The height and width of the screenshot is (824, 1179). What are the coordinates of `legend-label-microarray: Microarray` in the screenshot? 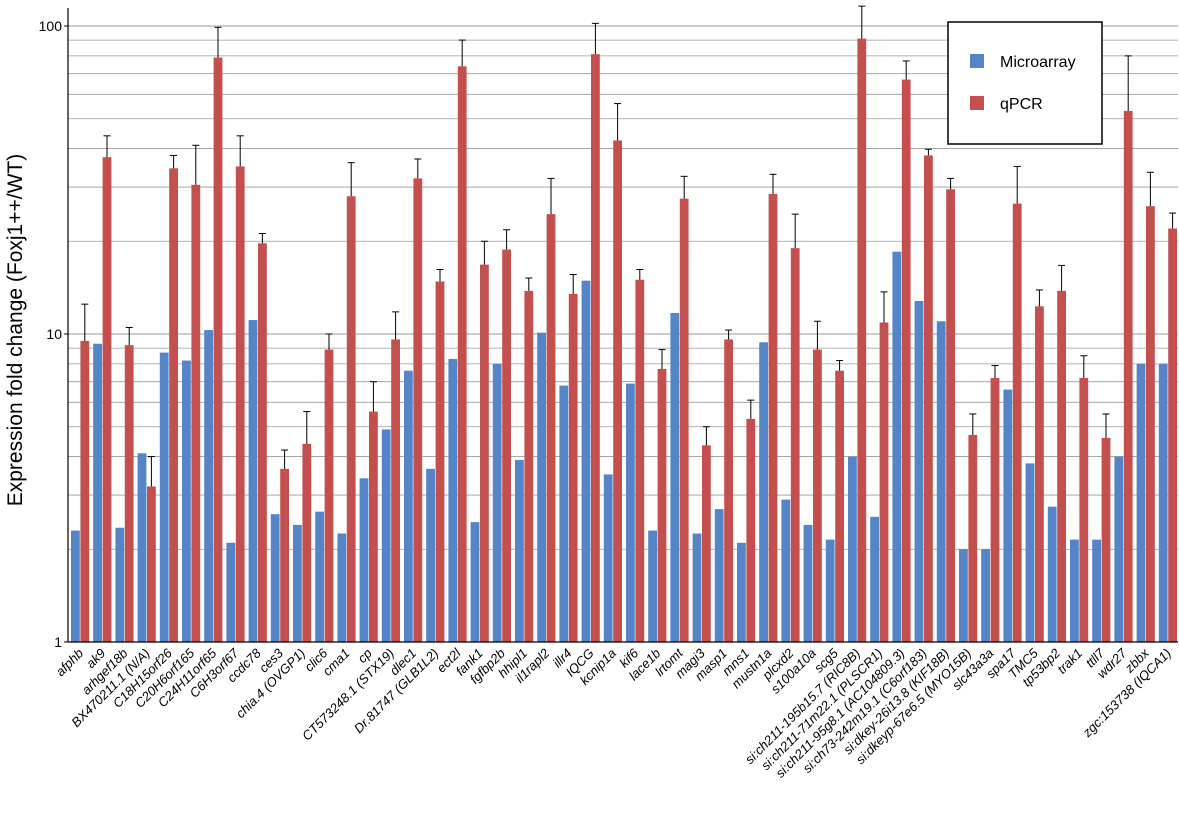 It's located at (1038, 62).